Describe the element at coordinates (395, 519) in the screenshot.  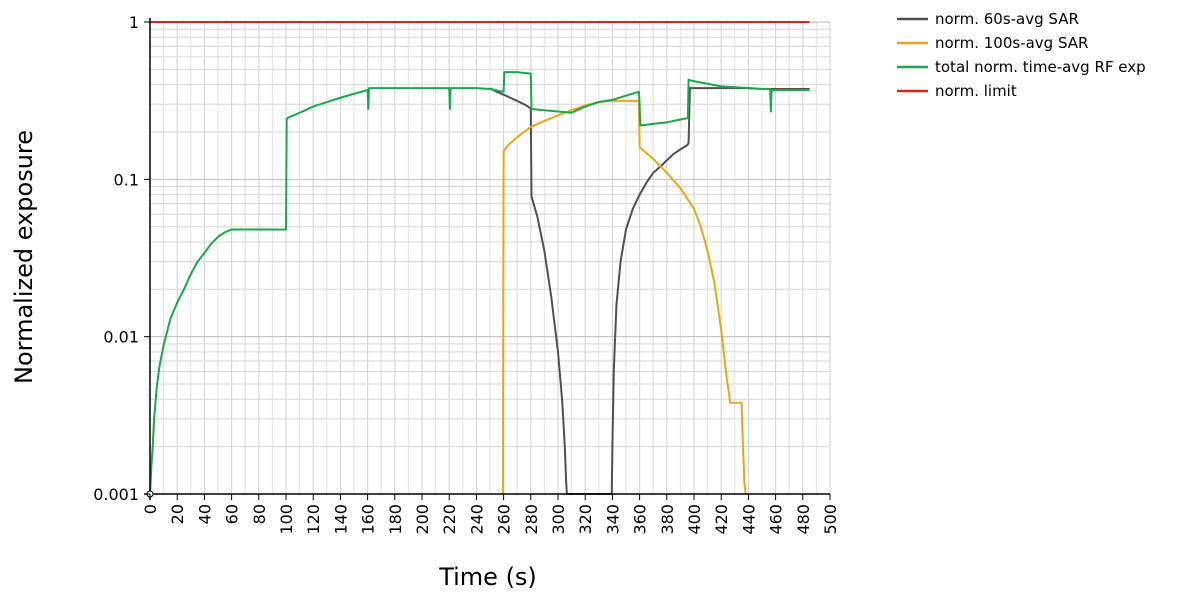
I see `x-tick-label: 180` at that location.